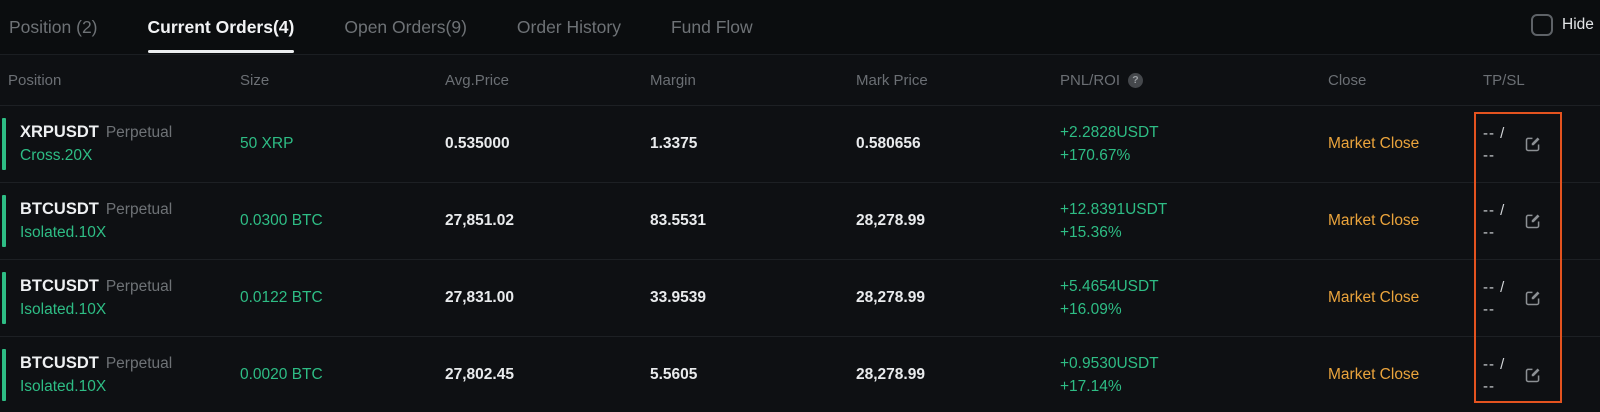 Image resolution: width=1600 pixels, height=412 pixels. Describe the element at coordinates (1113, 221) in the screenshot. I see `pnl-roi-cell: +12.8391USDT +15.36%` at that location.